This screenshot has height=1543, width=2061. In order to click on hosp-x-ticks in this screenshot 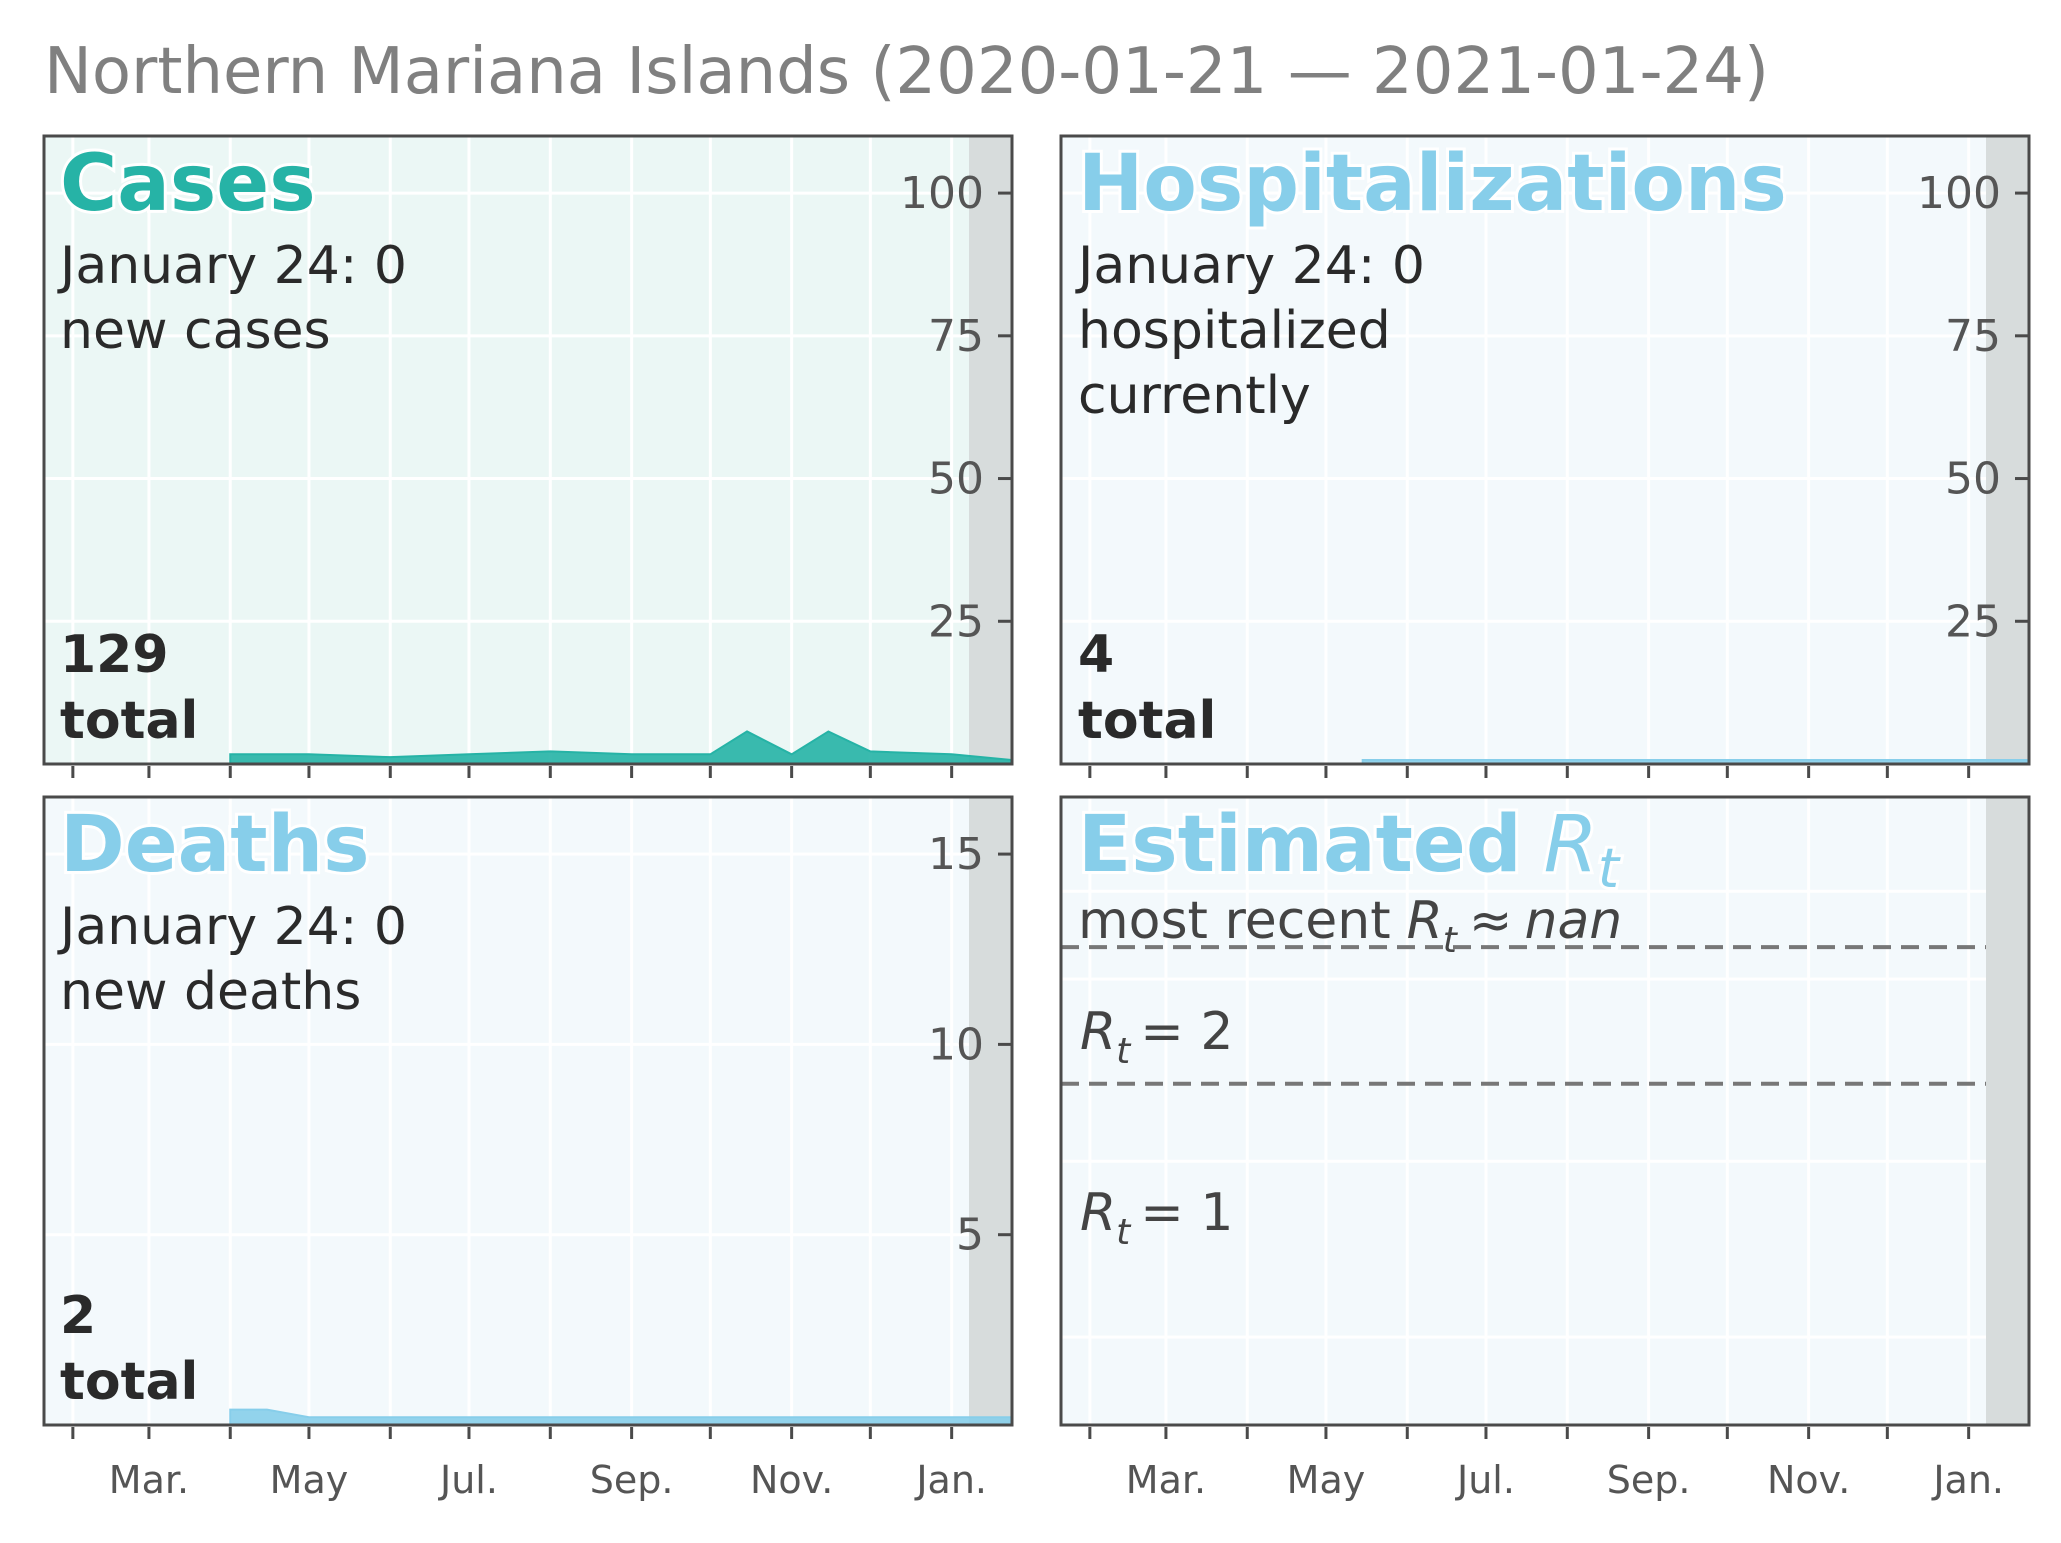, I will do `click(1529, 772)`.